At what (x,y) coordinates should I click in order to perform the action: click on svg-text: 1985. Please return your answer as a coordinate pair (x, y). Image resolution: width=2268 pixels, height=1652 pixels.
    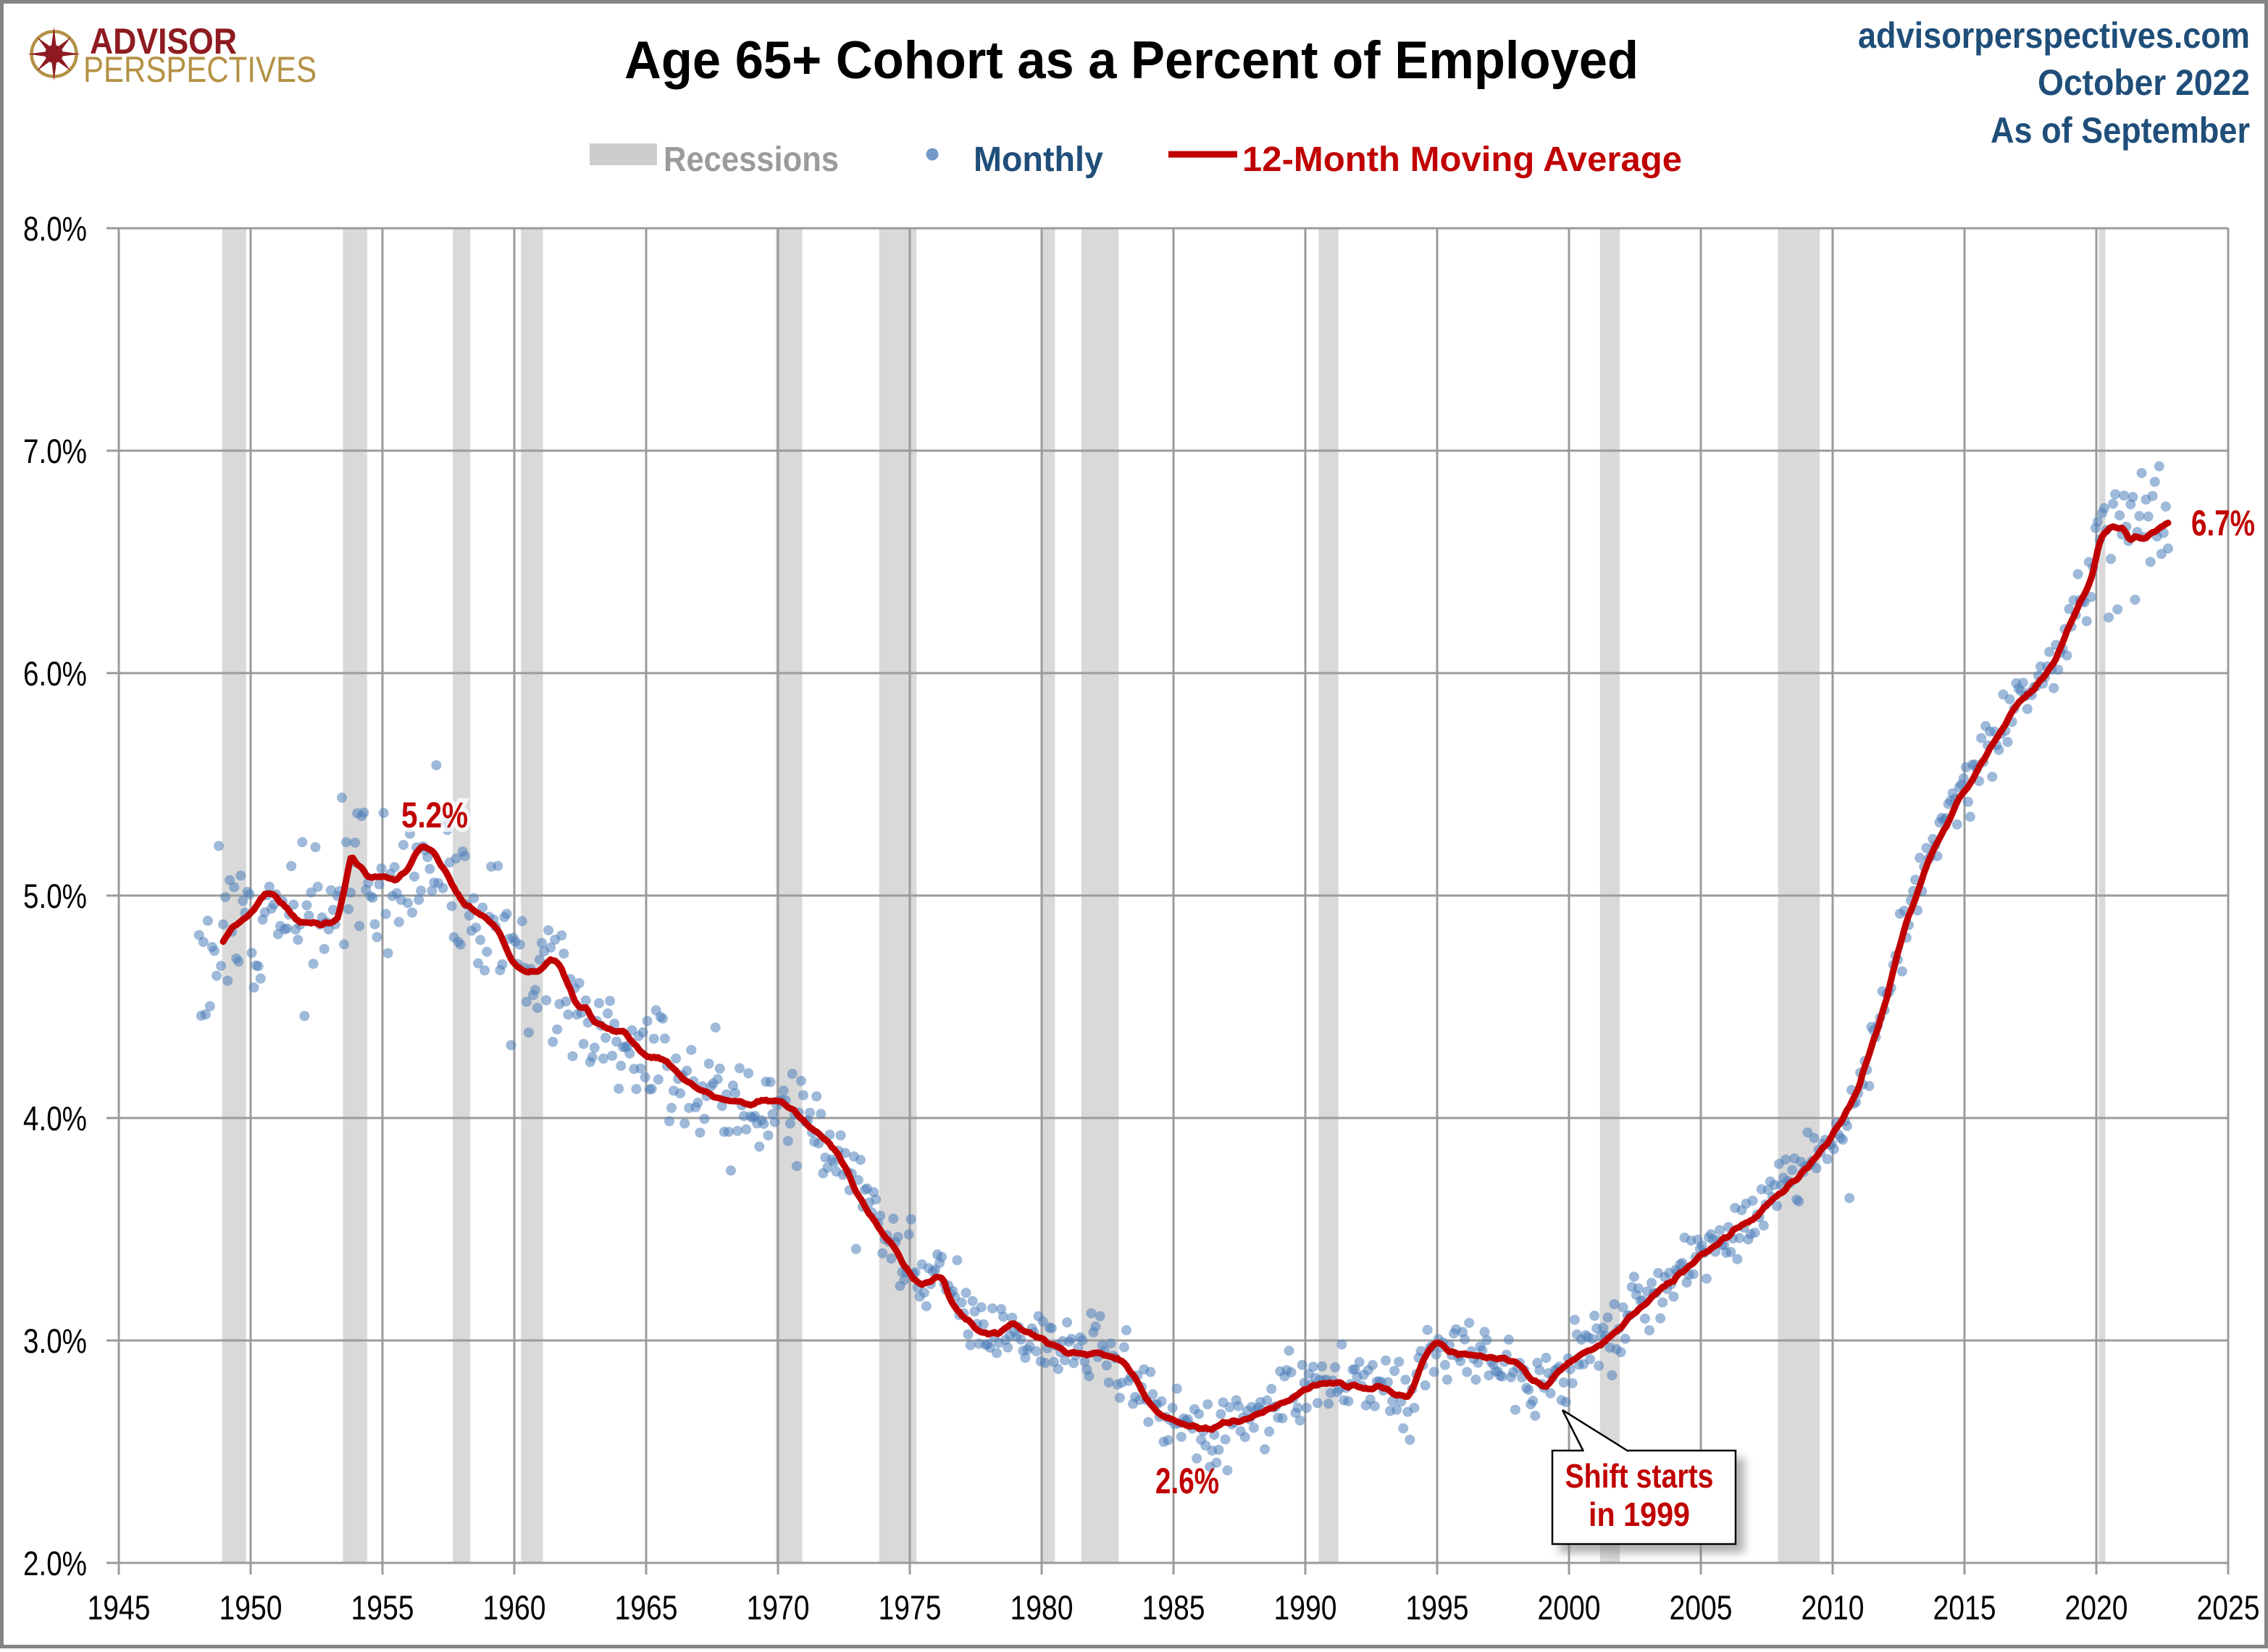
    Looking at the image, I should click on (1174, 1607).